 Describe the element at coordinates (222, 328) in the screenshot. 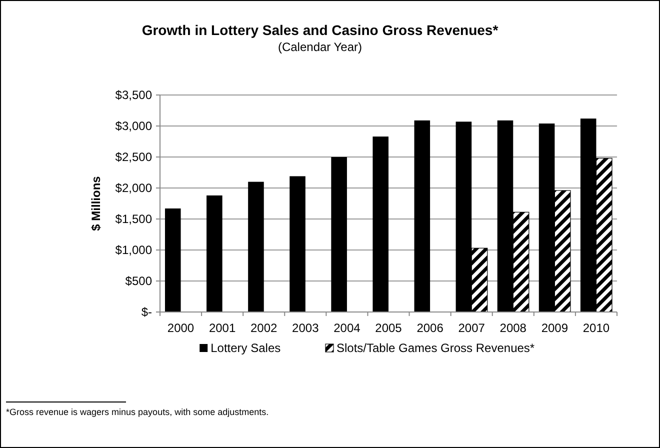

I see `x-tick-label: 2001` at that location.